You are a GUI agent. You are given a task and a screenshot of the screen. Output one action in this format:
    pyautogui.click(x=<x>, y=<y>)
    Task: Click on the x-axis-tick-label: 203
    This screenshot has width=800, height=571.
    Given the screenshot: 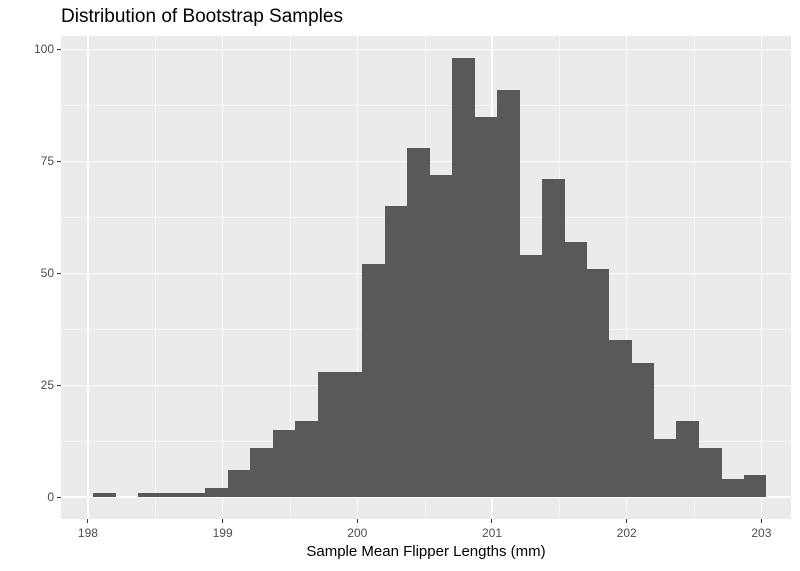 What is the action you would take?
    pyautogui.click(x=761, y=533)
    